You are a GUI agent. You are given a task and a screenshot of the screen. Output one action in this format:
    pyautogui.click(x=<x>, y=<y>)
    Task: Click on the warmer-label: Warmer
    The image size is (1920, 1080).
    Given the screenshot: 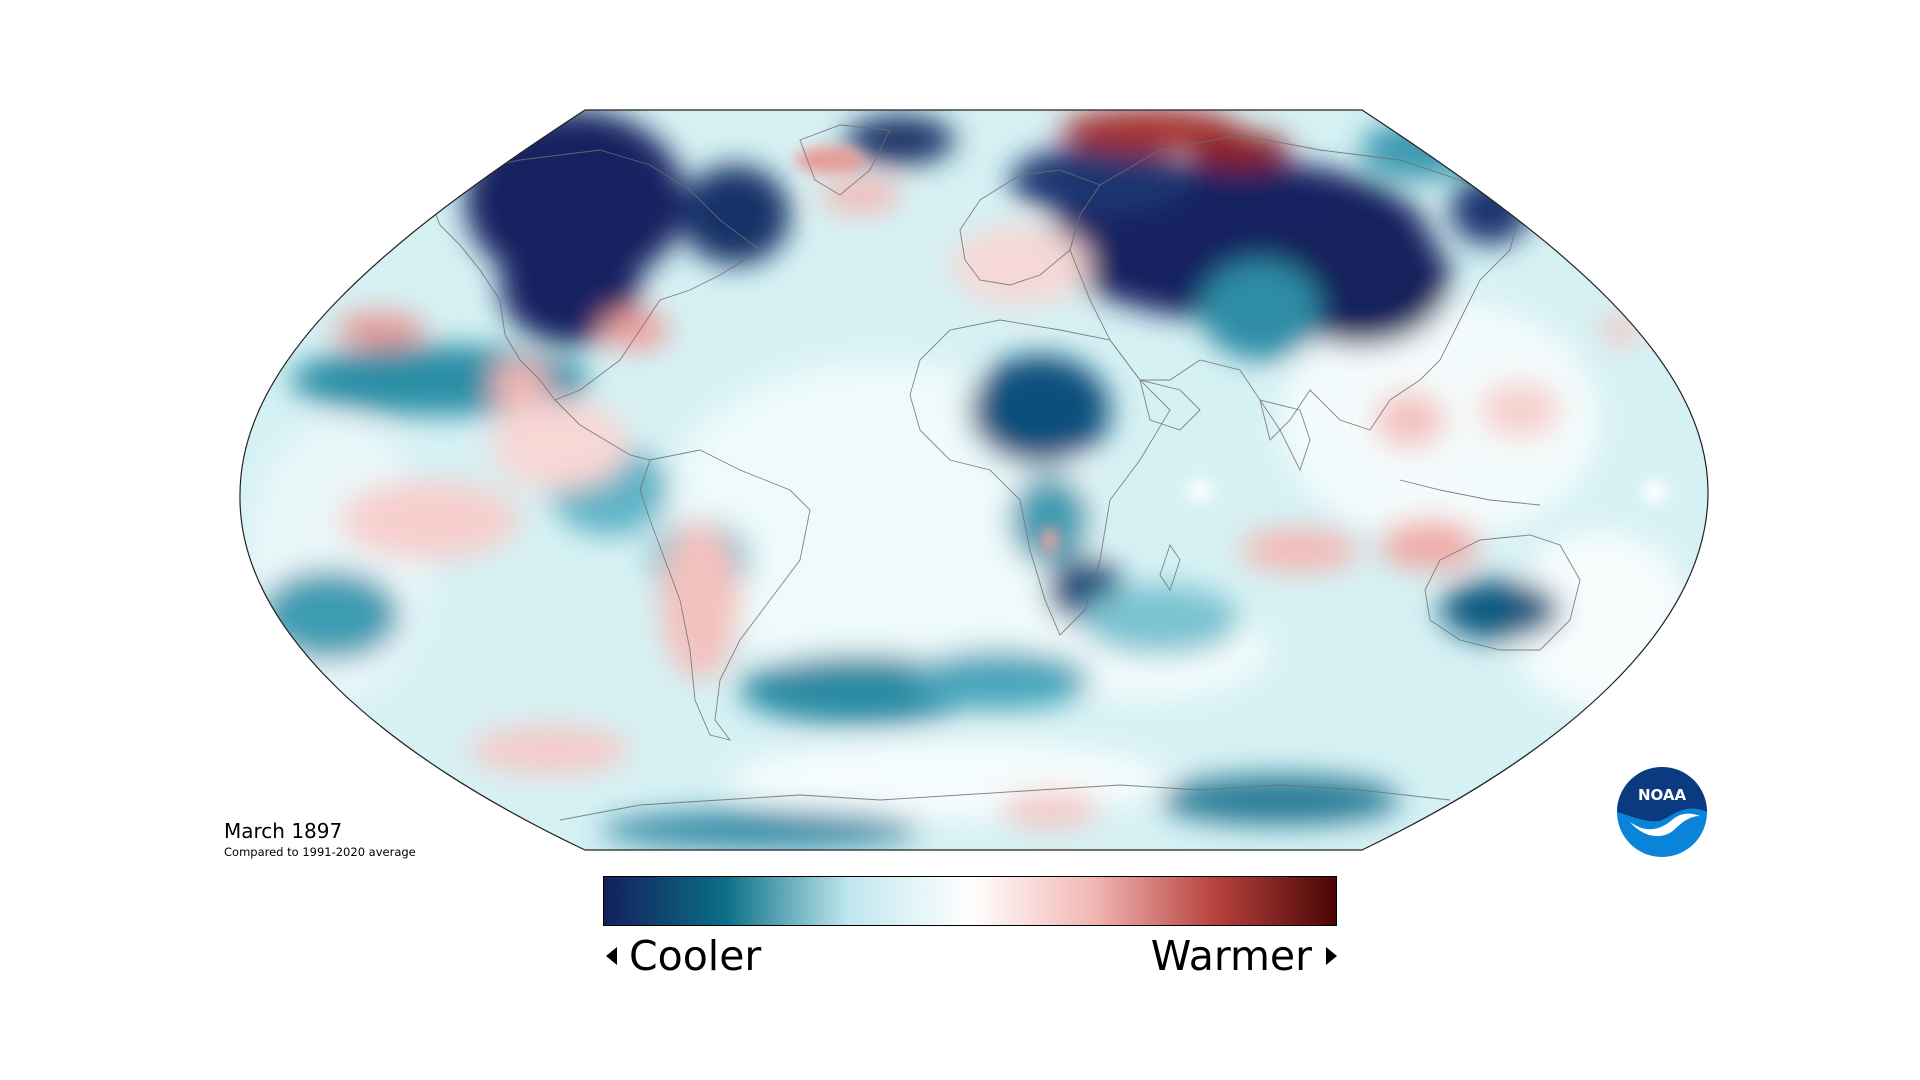 What is the action you would take?
    pyautogui.click(x=1231, y=956)
    